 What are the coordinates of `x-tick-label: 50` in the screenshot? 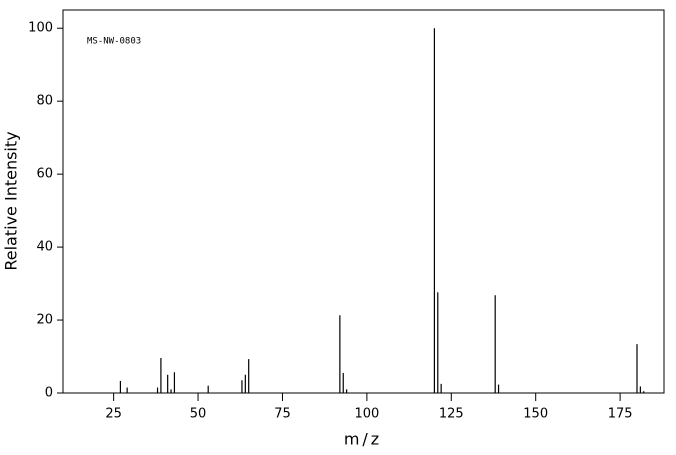 It's located at (198, 414).